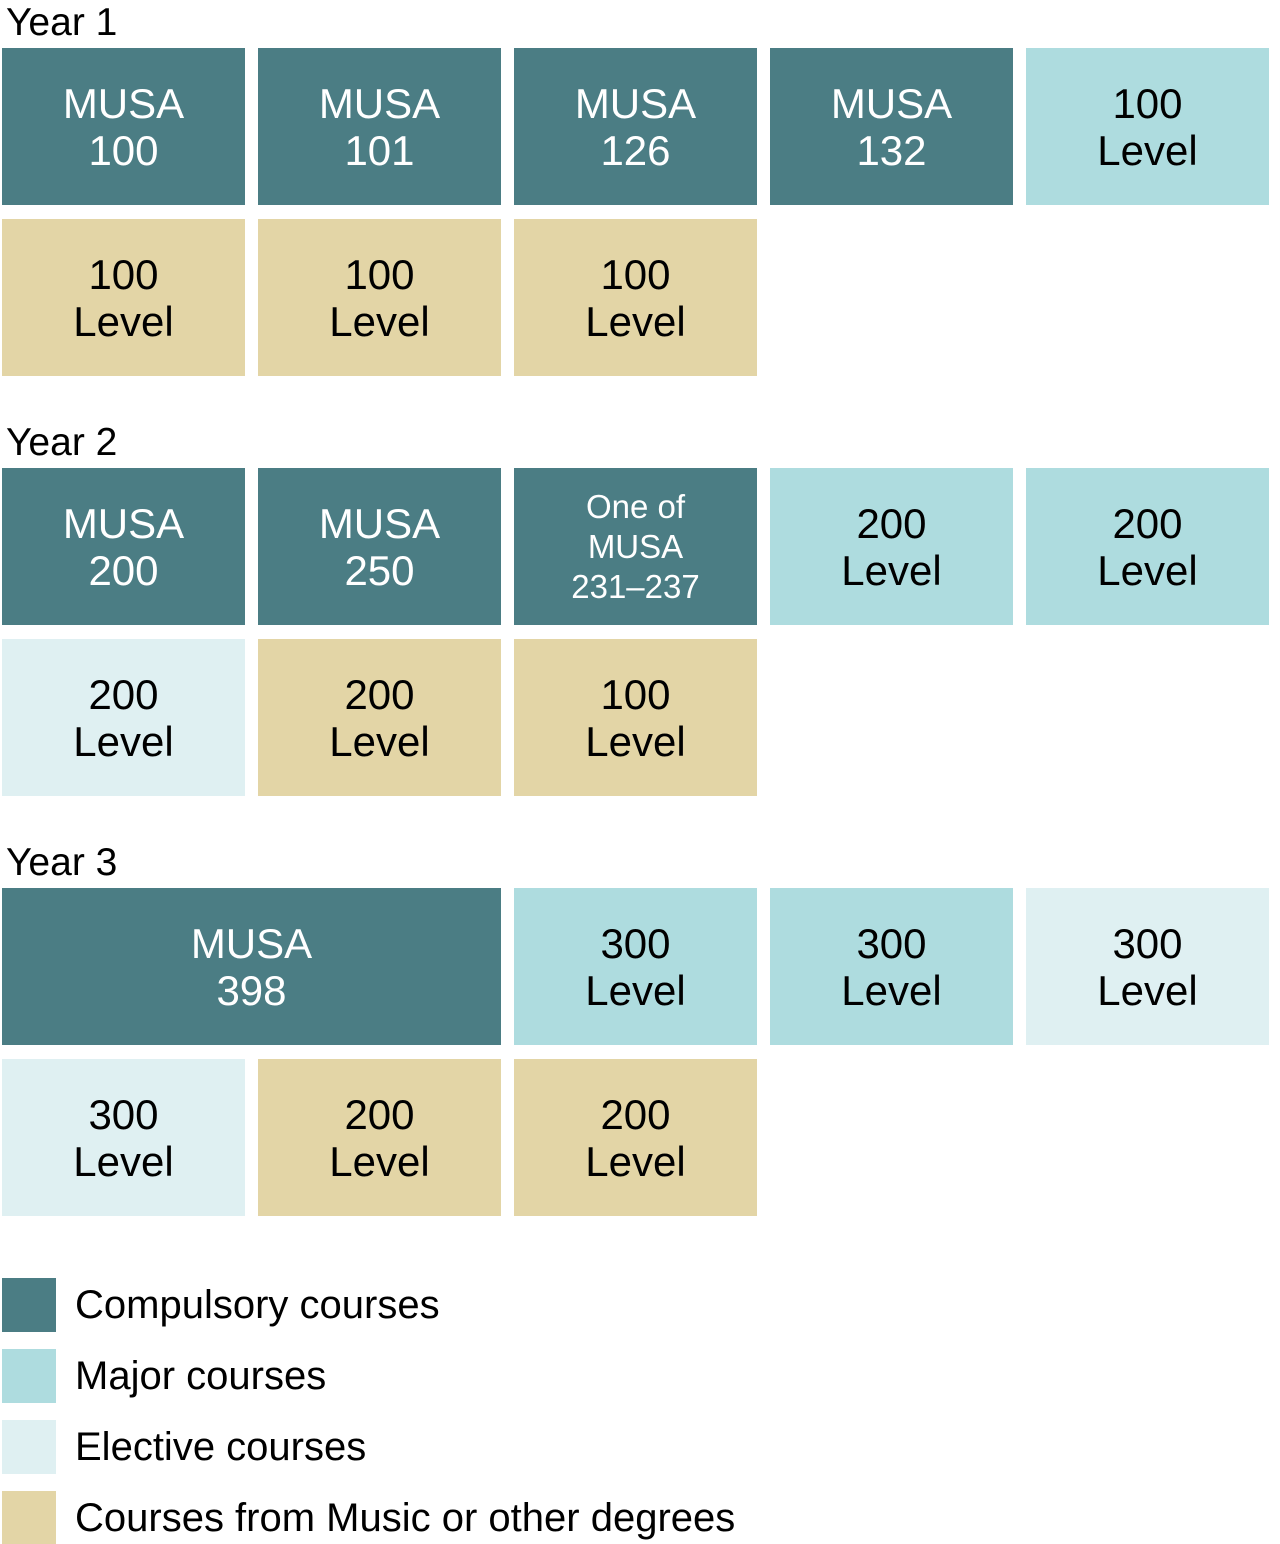 This screenshot has height=1544, width=1280. What do you see at coordinates (62, 22) in the screenshot?
I see `year-1-heading: Year 1` at bounding box center [62, 22].